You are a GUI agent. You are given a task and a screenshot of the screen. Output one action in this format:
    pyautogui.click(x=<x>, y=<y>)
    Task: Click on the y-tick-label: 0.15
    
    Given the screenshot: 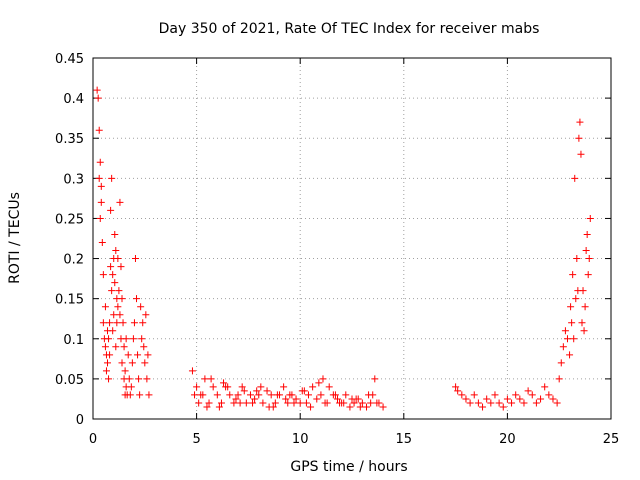 What is the action you would take?
    pyautogui.click(x=69, y=300)
    